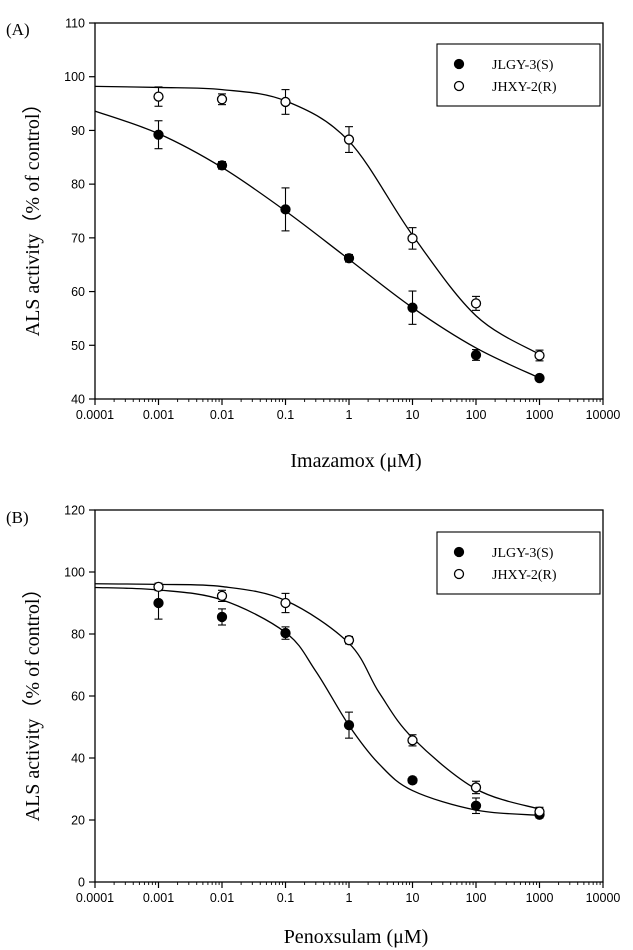  I want to click on panel-a-legend-box, so click(518, 75).